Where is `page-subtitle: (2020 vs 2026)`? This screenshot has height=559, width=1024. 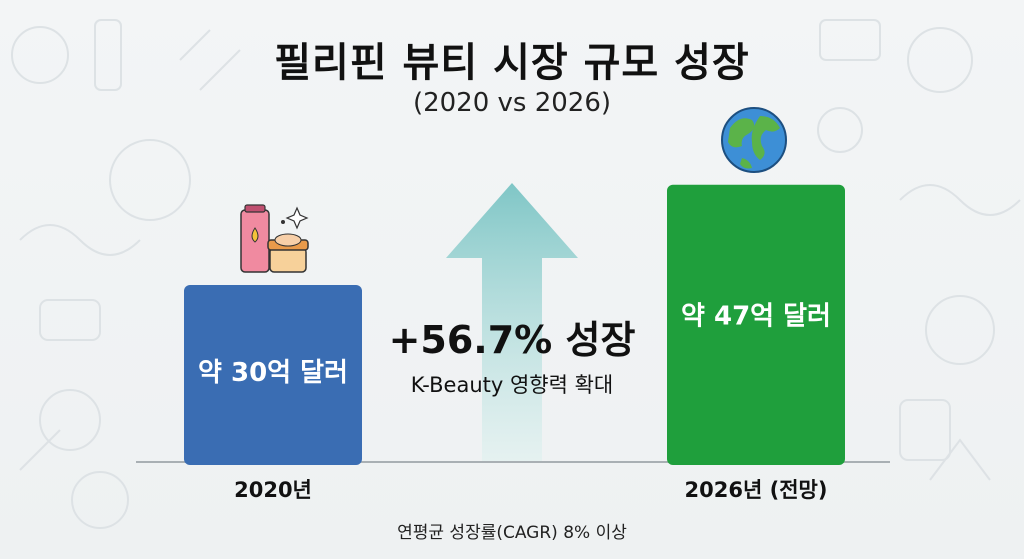 page-subtitle: (2020 vs 2026) is located at coordinates (512, 103).